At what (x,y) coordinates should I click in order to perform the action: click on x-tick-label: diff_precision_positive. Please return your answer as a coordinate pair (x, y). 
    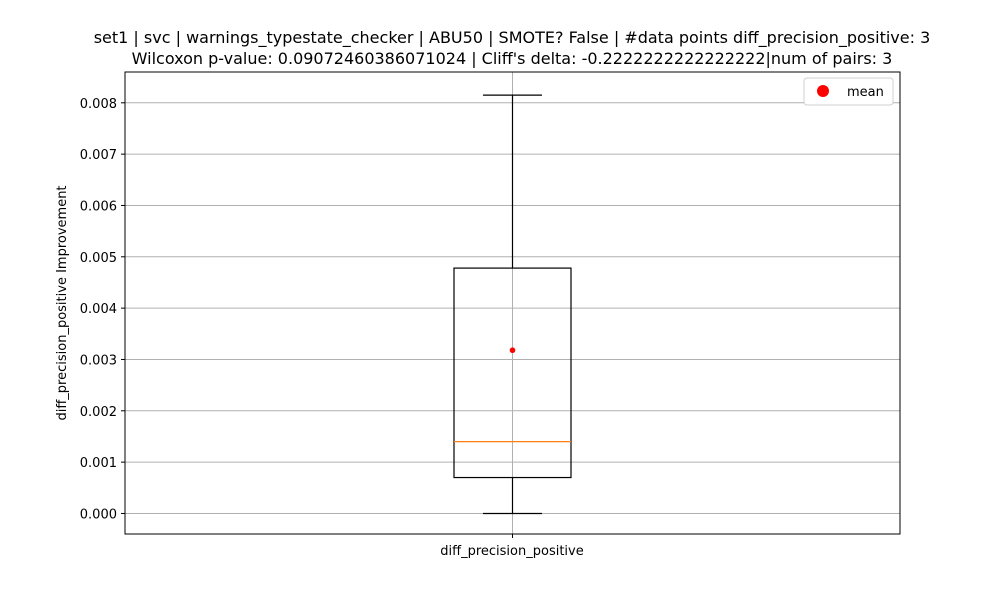
    Looking at the image, I should click on (511, 551).